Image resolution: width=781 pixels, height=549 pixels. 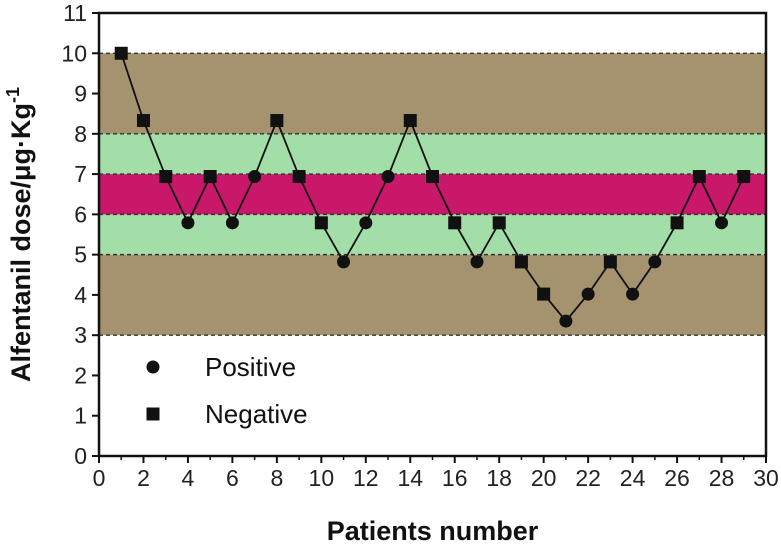 What do you see at coordinates (143, 478) in the screenshot?
I see `x-tick-label-2: 2` at bounding box center [143, 478].